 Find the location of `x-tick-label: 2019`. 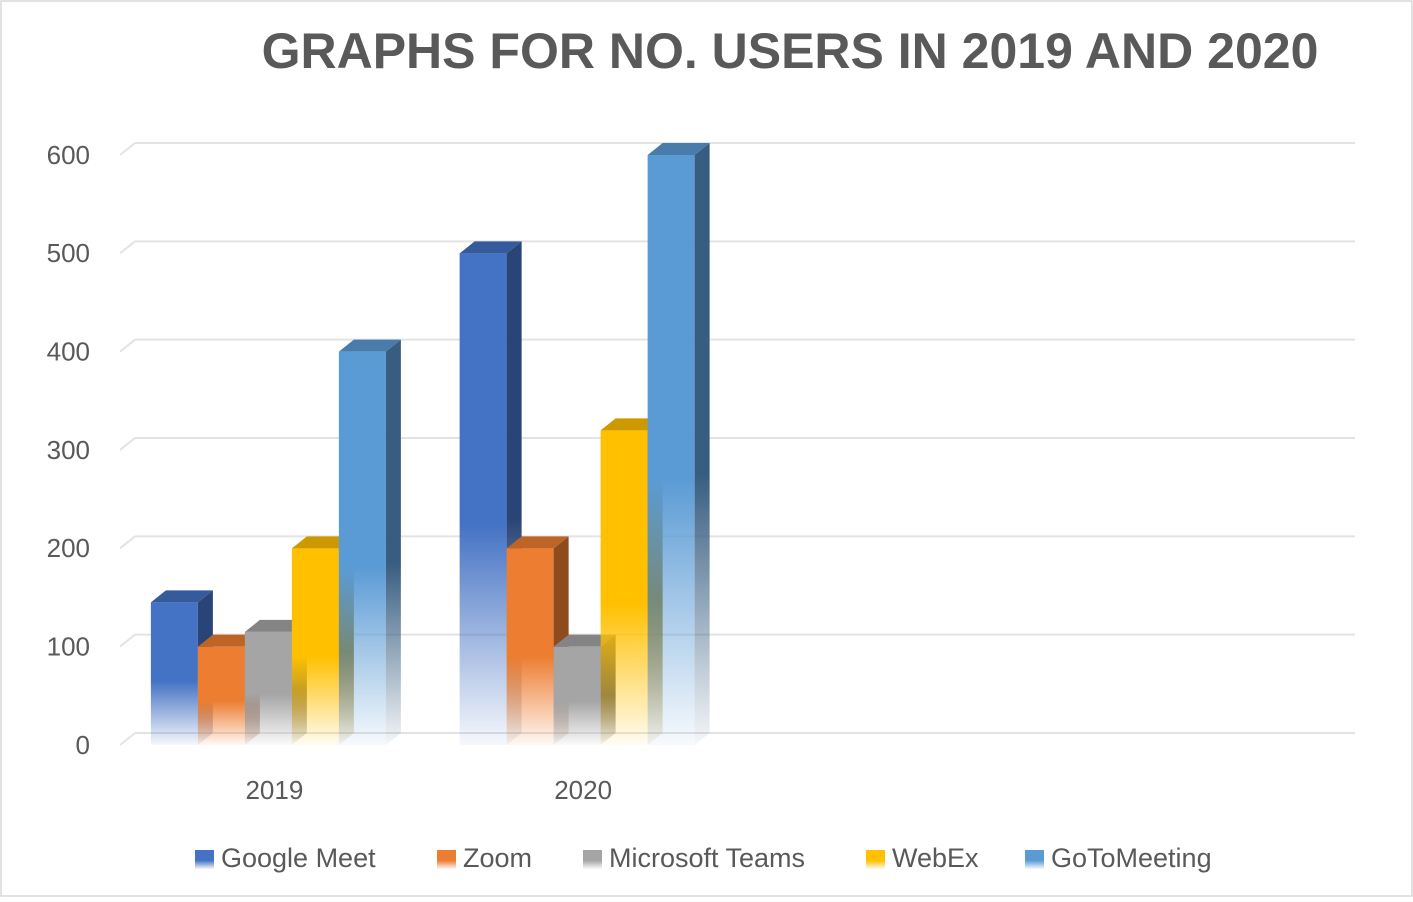

x-tick-label: 2019 is located at coordinates (274, 790).